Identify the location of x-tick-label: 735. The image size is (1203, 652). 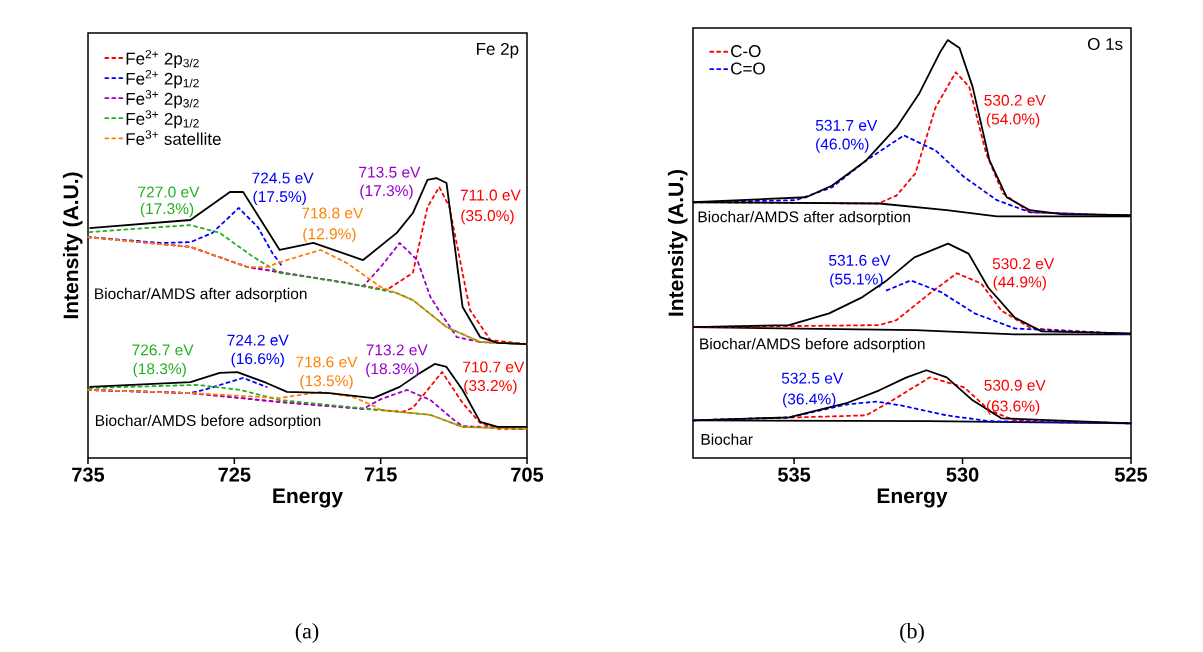
(88, 474).